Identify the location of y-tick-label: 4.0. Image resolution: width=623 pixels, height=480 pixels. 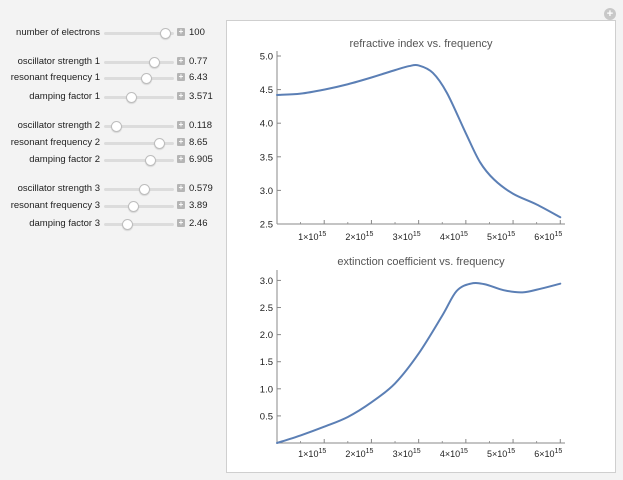
(266, 124).